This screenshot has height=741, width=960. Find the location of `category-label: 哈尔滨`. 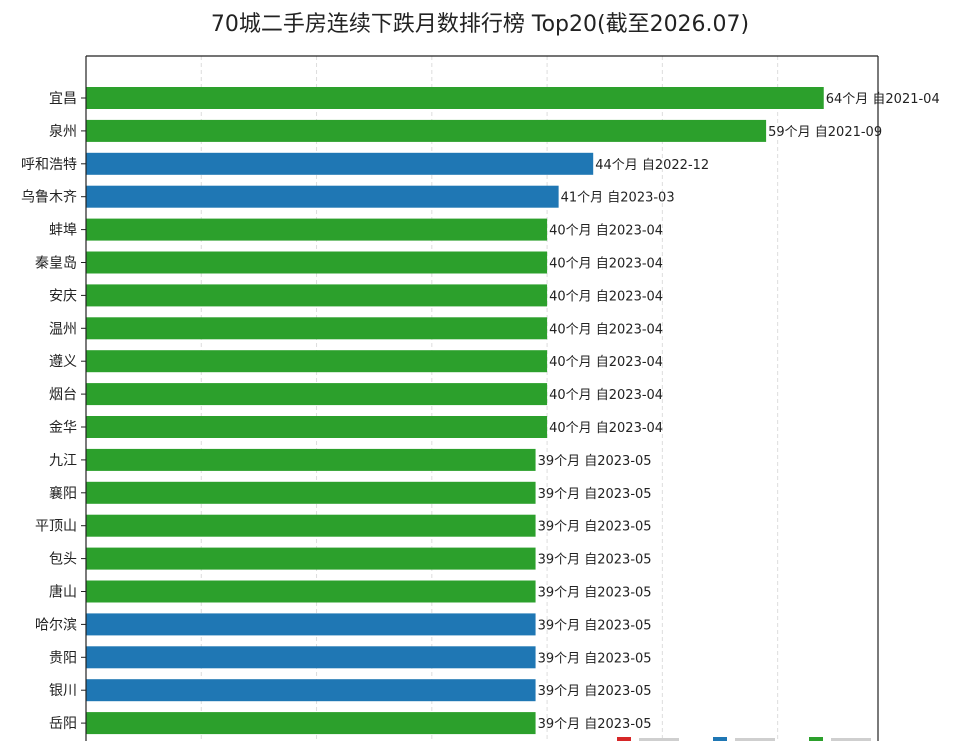

category-label: 哈尔滨 is located at coordinates (56, 625).